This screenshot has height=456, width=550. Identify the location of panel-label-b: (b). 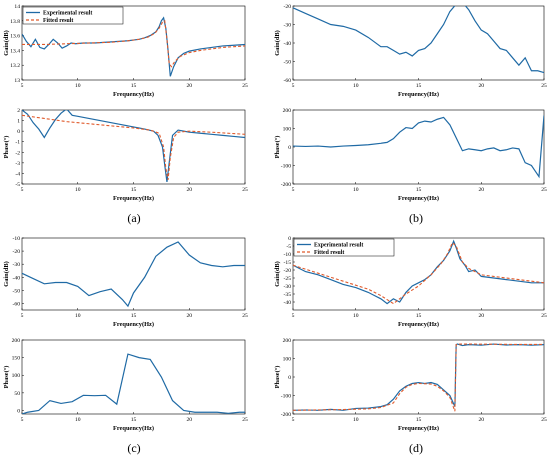
(416, 218).